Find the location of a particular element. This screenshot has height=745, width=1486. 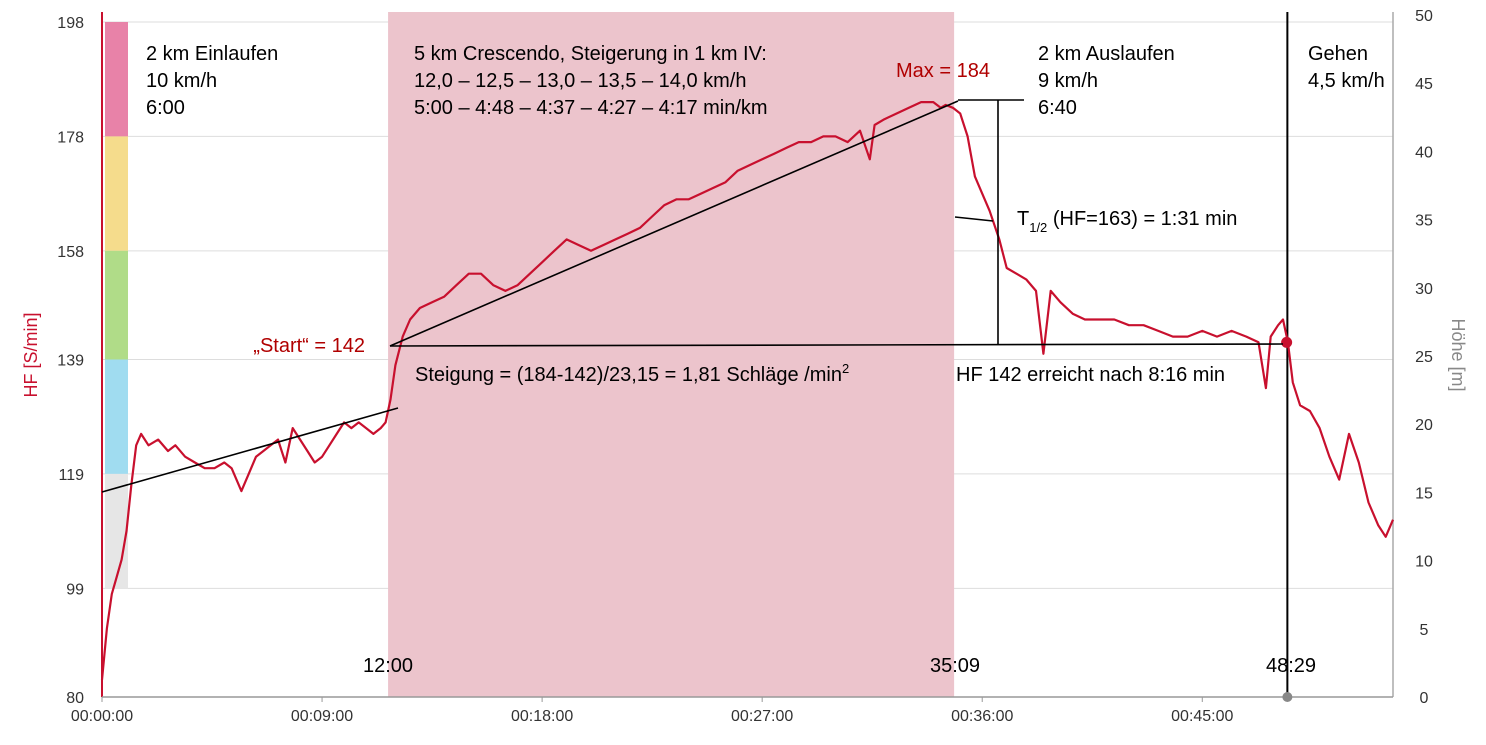

warmup-trend-line is located at coordinates (250, 450).